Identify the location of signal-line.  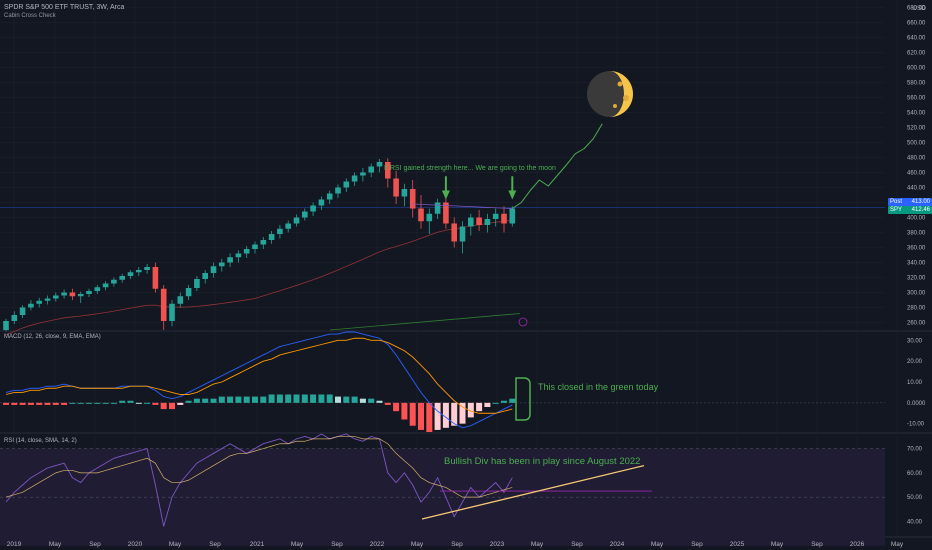
(259, 375).